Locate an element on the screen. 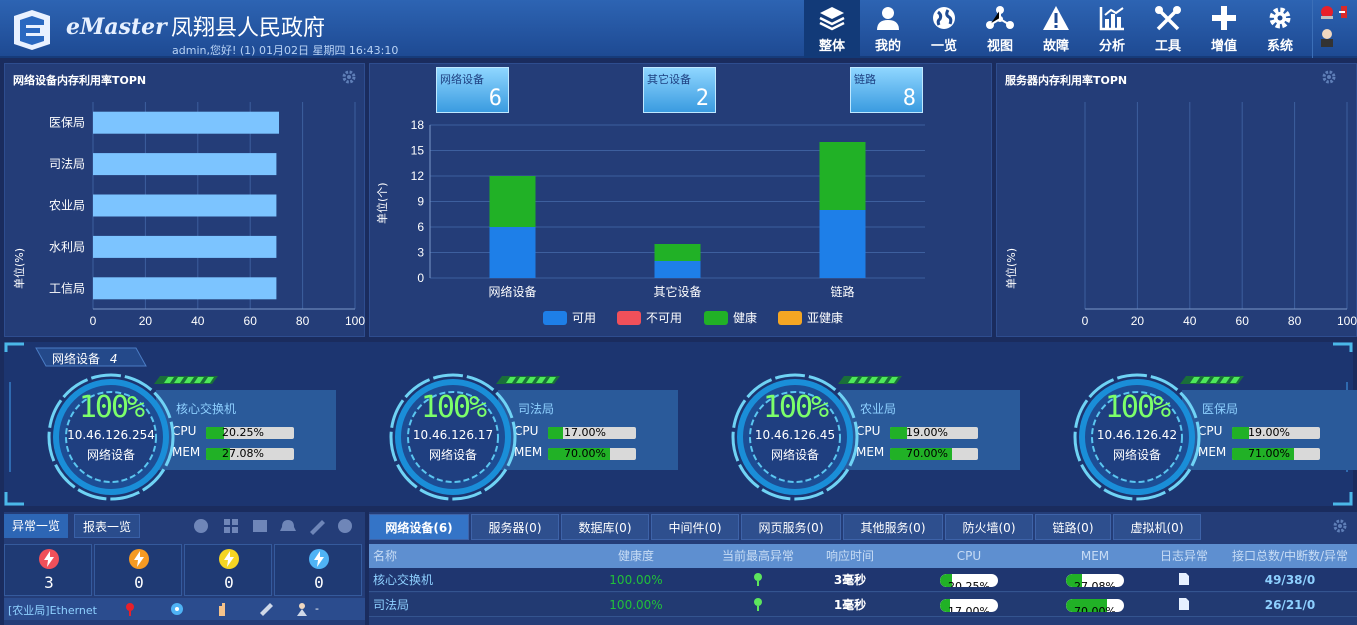 Image resolution: width=1357 pixels, height=625 pixels. column-header: 日志异常 is located at coordinates (1184, 556).